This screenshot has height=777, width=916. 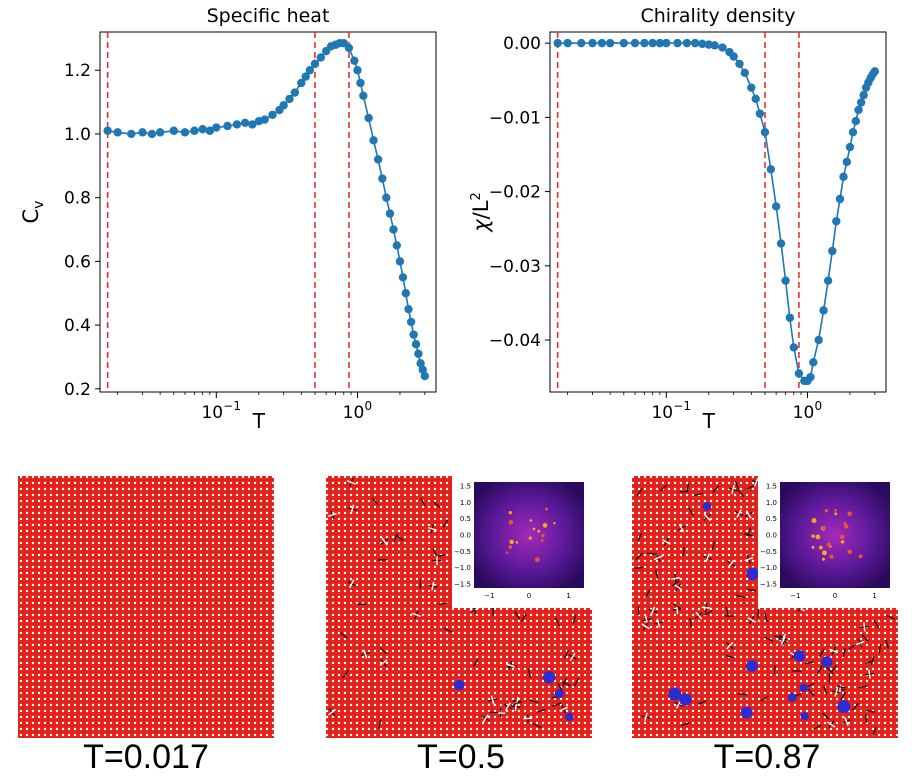 I want to click on x-axis-label: T, so click(x=259, y=421).